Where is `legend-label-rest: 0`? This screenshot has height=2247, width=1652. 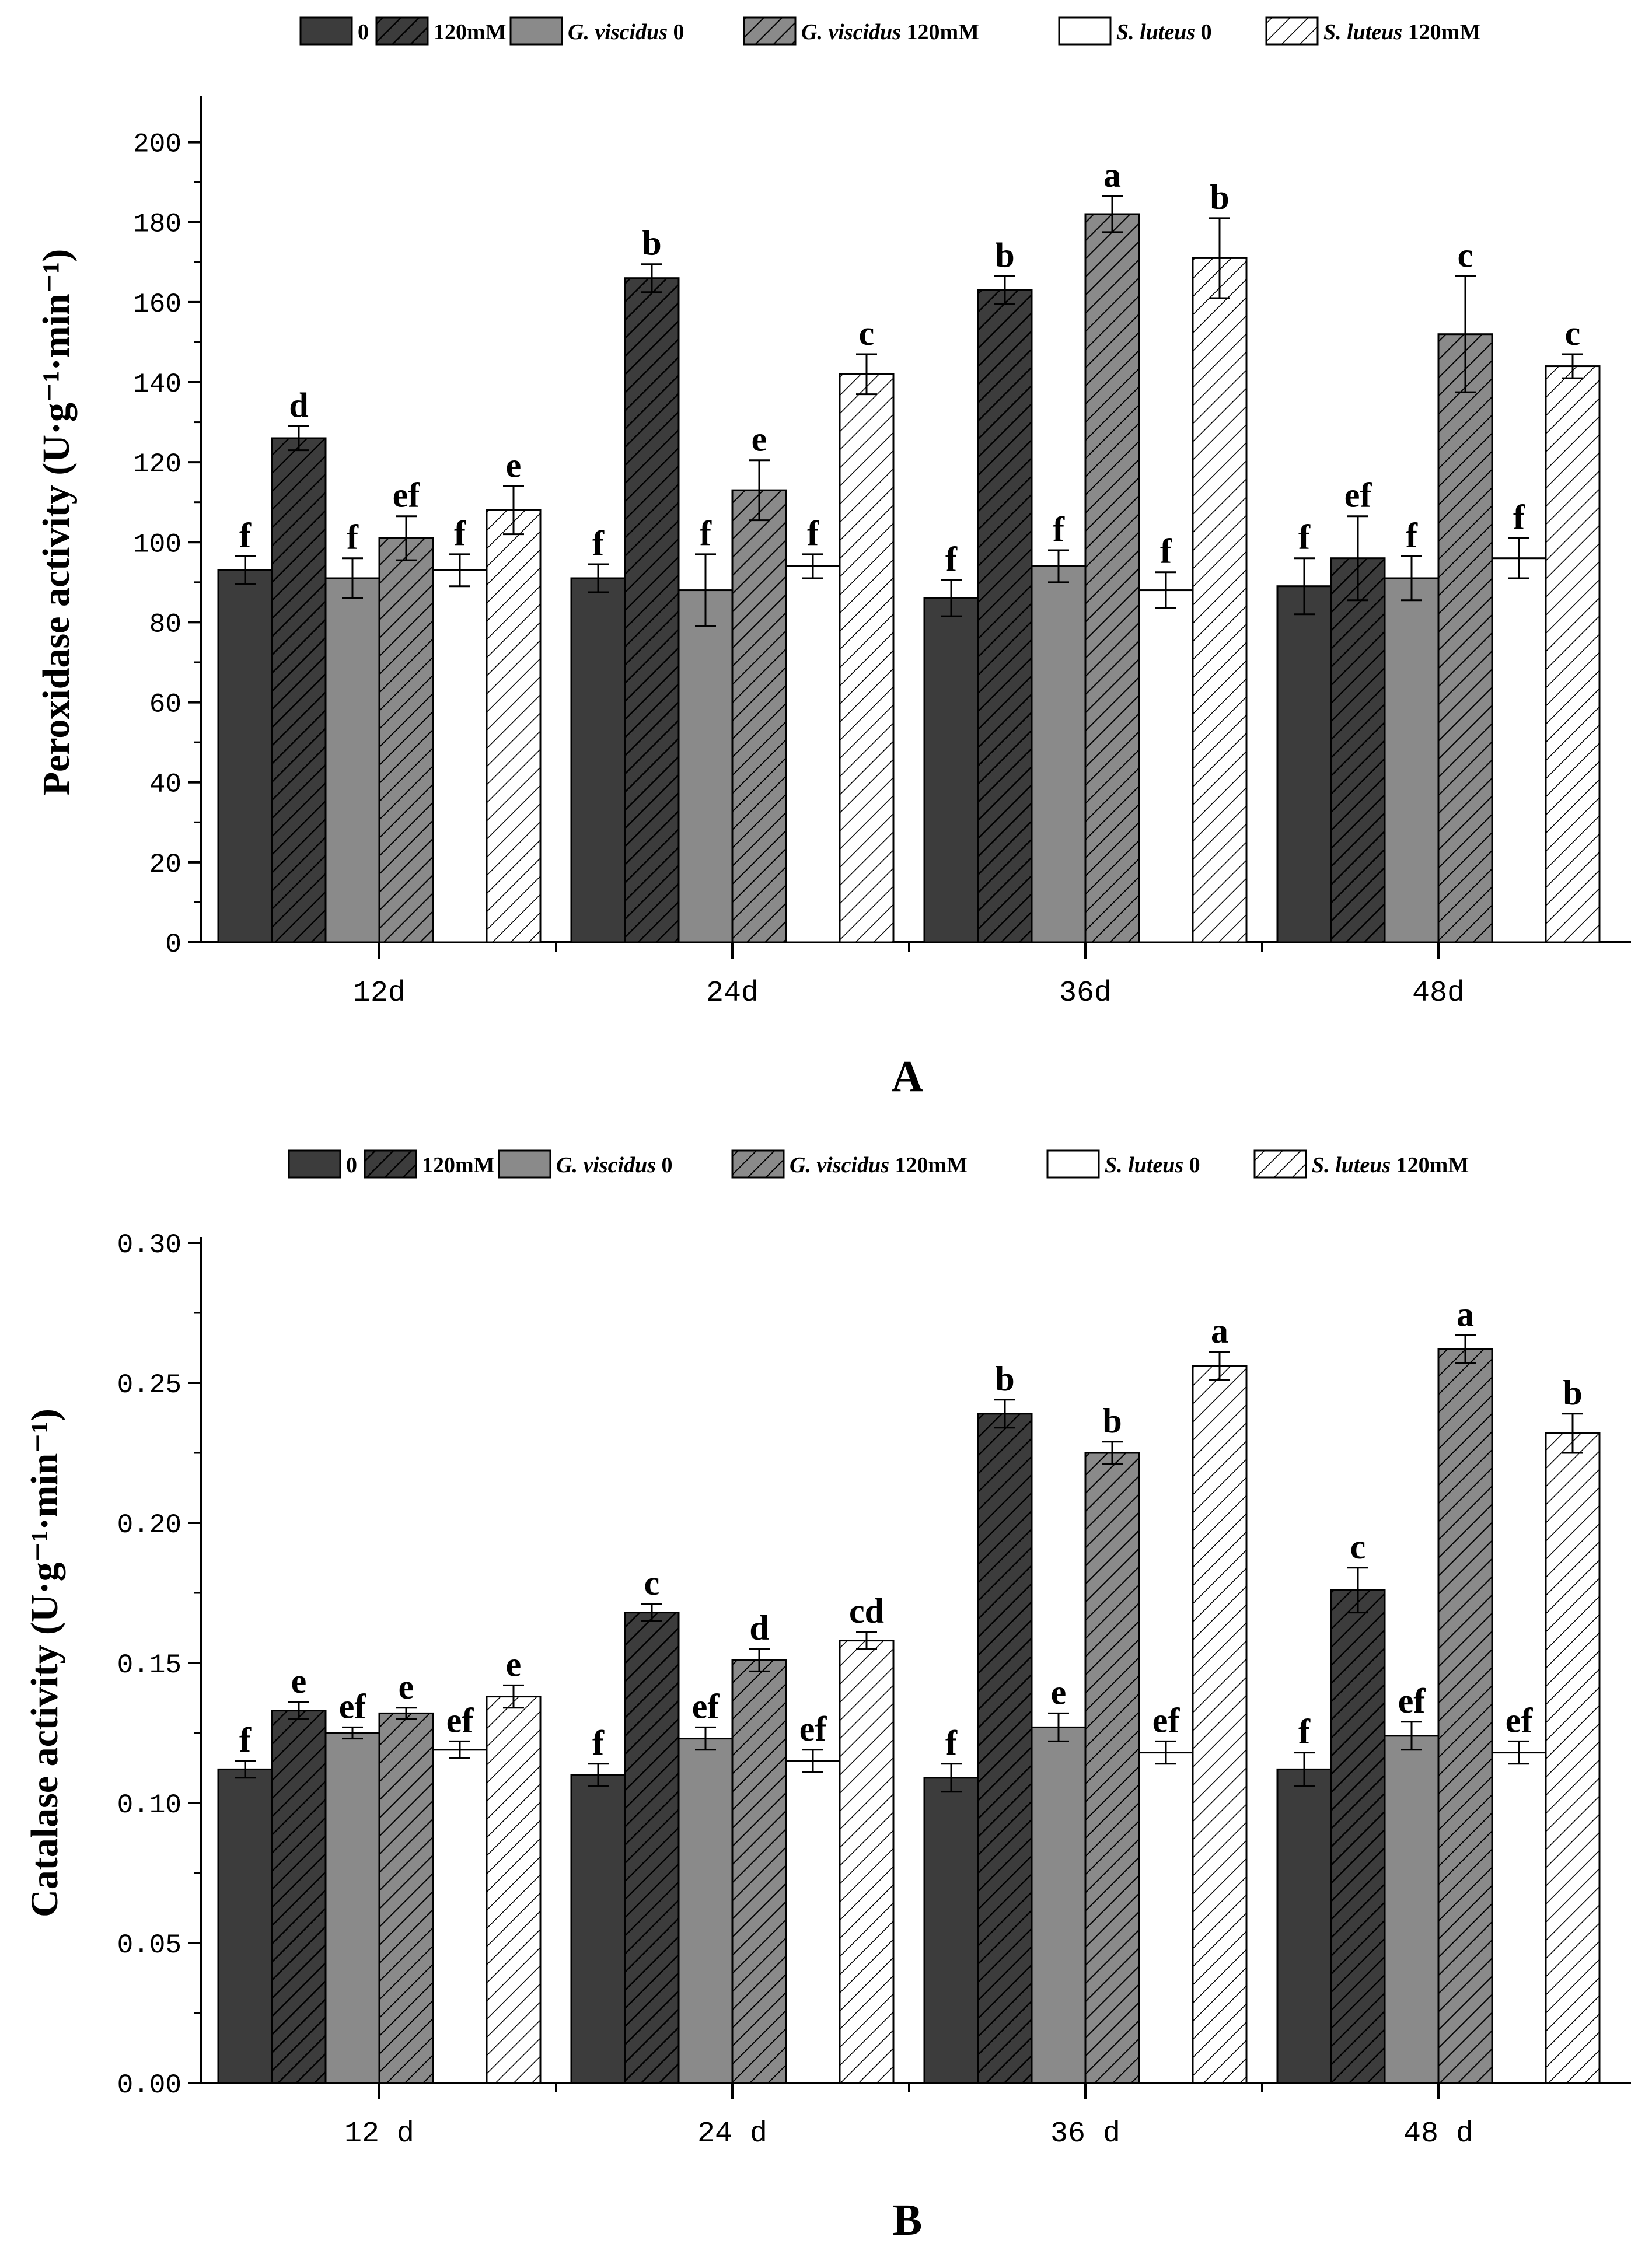 legend-label-rest: 0 is located at coordinates (665, 1165).